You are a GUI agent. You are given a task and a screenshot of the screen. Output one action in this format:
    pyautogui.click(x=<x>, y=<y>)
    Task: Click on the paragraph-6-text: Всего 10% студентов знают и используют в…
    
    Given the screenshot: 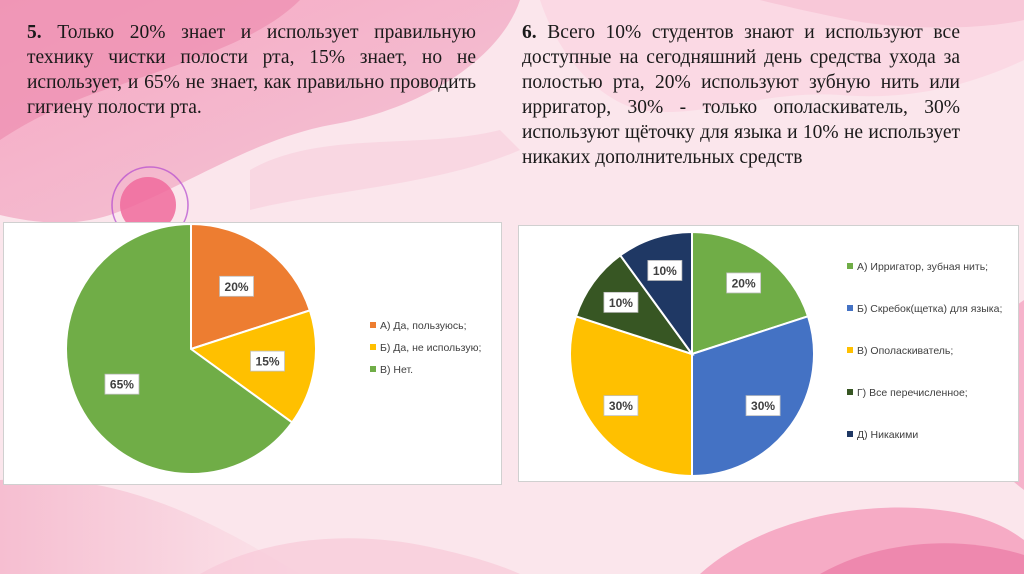 What is the action you would take?
    pyautogui.click(x=741, y=95)
    